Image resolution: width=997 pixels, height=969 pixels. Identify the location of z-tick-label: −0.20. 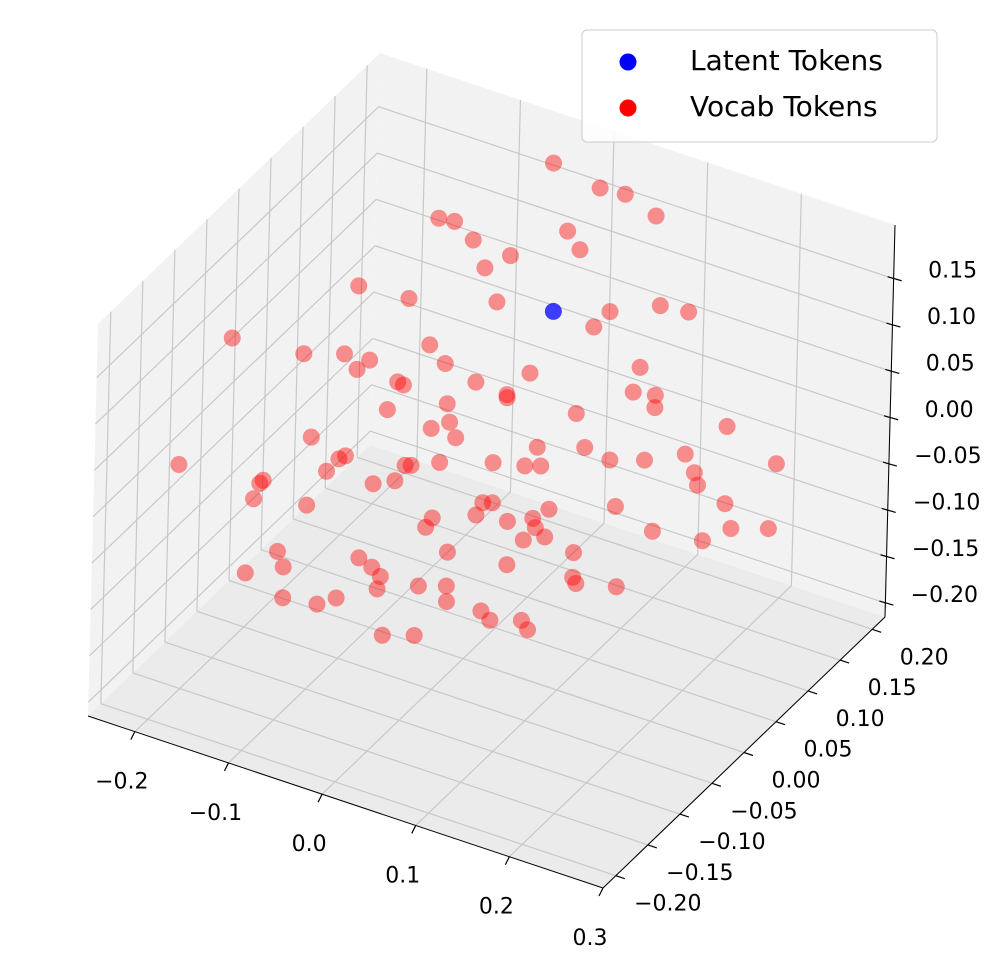
(944, 595).